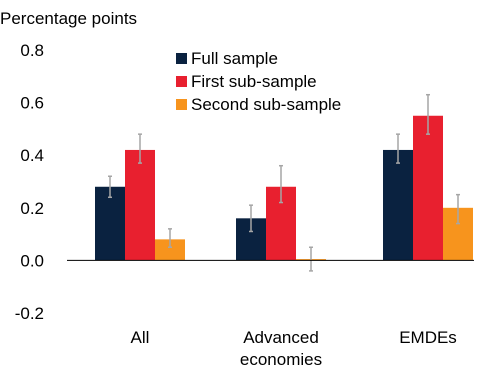  Describe the element at coordinates (68, 18) in the screenshot. I see `y-axis-label: Percentage points` at that location.